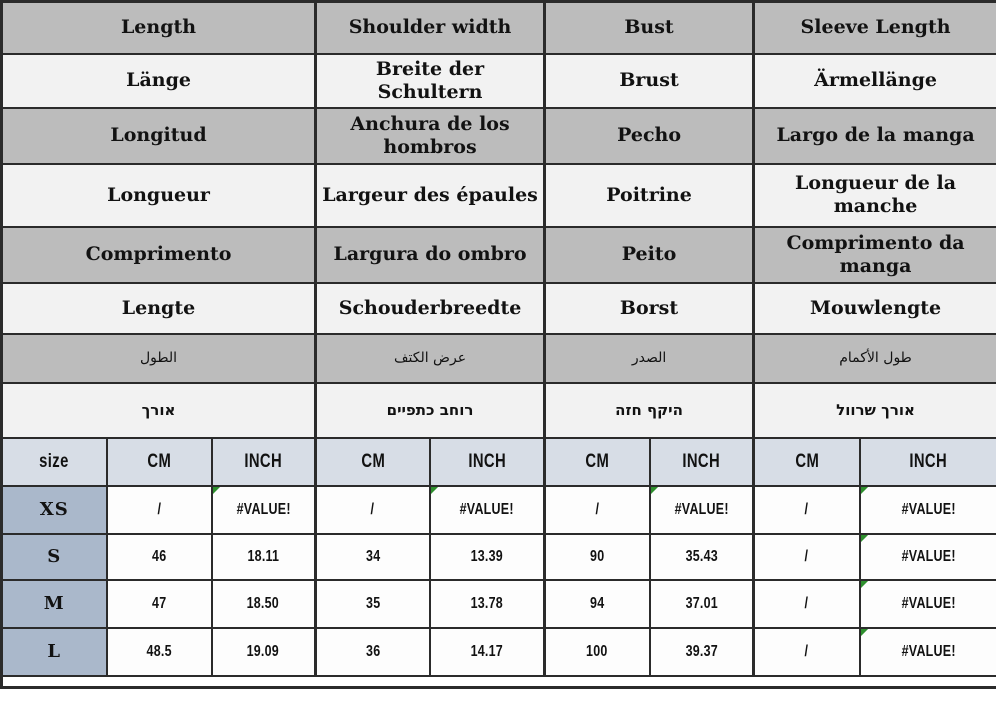 Image resolution: width=996 pixels, height=710 pixels. Describe the element at coordinates (430, 195) in the screenshot. I see `shoulder-width-label-fr: Largeur des épaules` at that location.